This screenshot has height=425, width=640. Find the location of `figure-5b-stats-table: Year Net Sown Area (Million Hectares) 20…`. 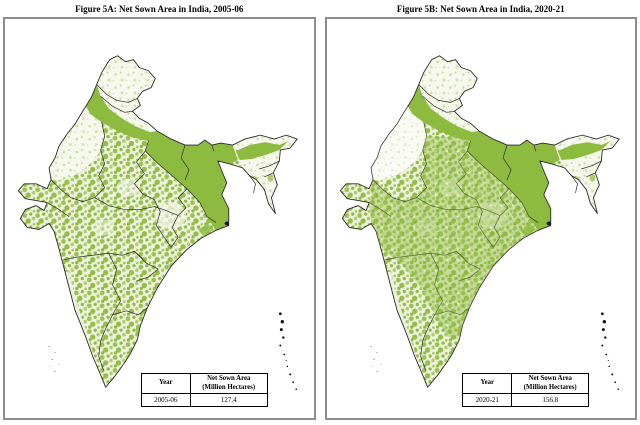

figure-5b-stats-table: Year Net Sown Area (Million Hectares) 20… is located at coordinates (526, 390).